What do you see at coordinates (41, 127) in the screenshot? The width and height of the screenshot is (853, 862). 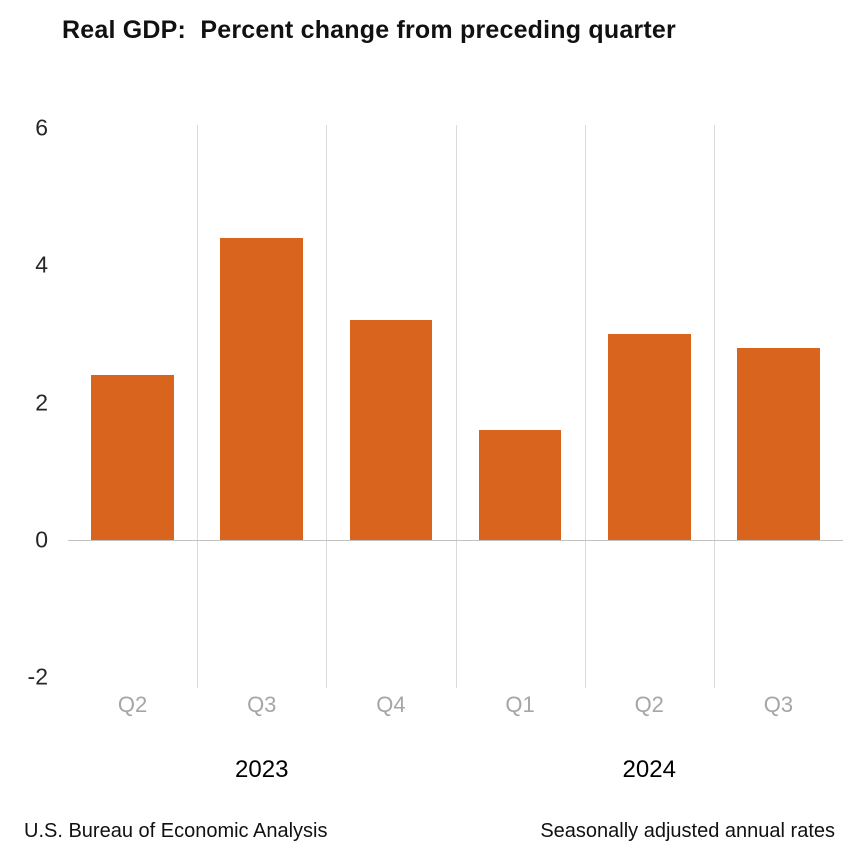 I see `y-tick-label: 6` at bounding box center [41, 127].